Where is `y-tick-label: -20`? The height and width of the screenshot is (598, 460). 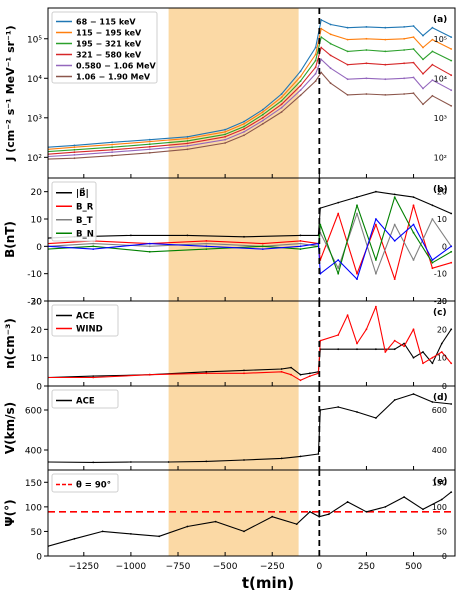
y-tick-label: -20 is located at coordinates (34, 303).